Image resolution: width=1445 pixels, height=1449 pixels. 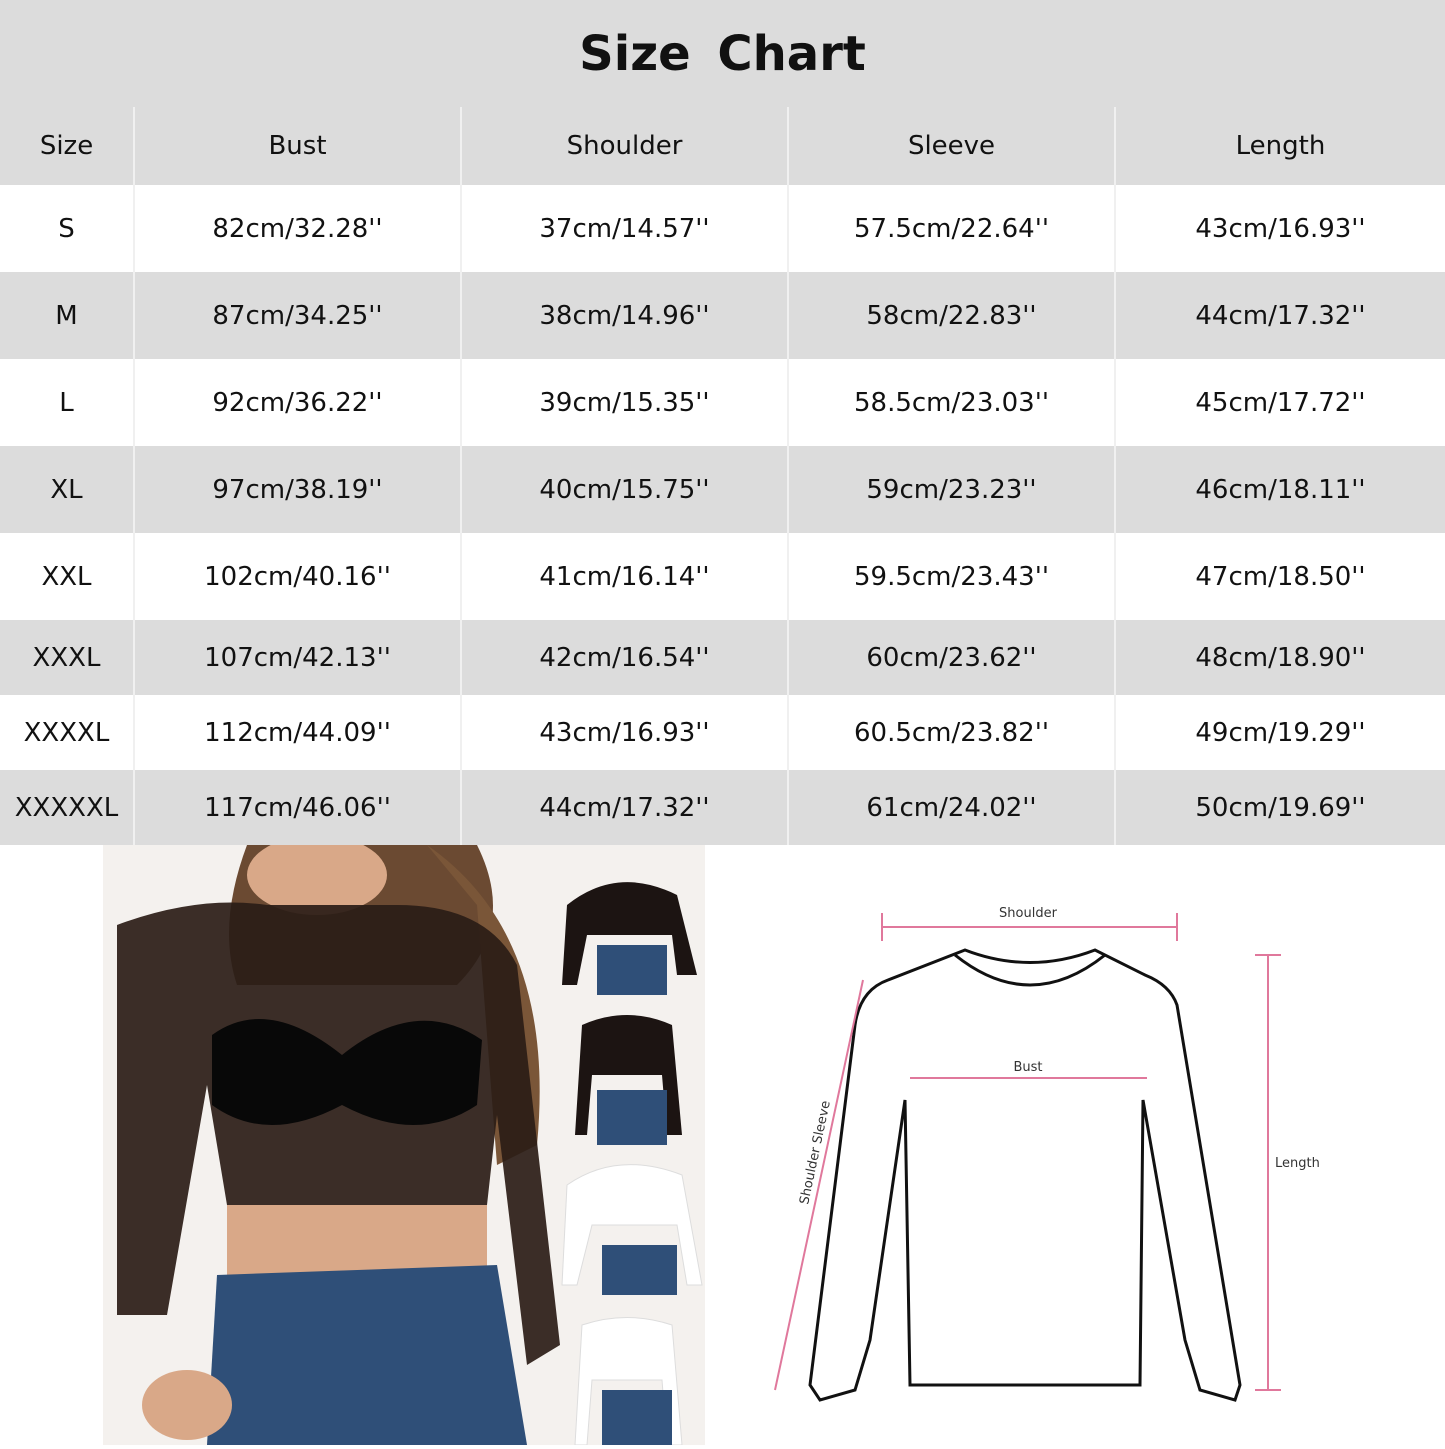 What do you see at coordinates (625, 576) in the screenshot?
I see `measurement-cell: 41cm/16.14''` at bounding box center [625, 576].